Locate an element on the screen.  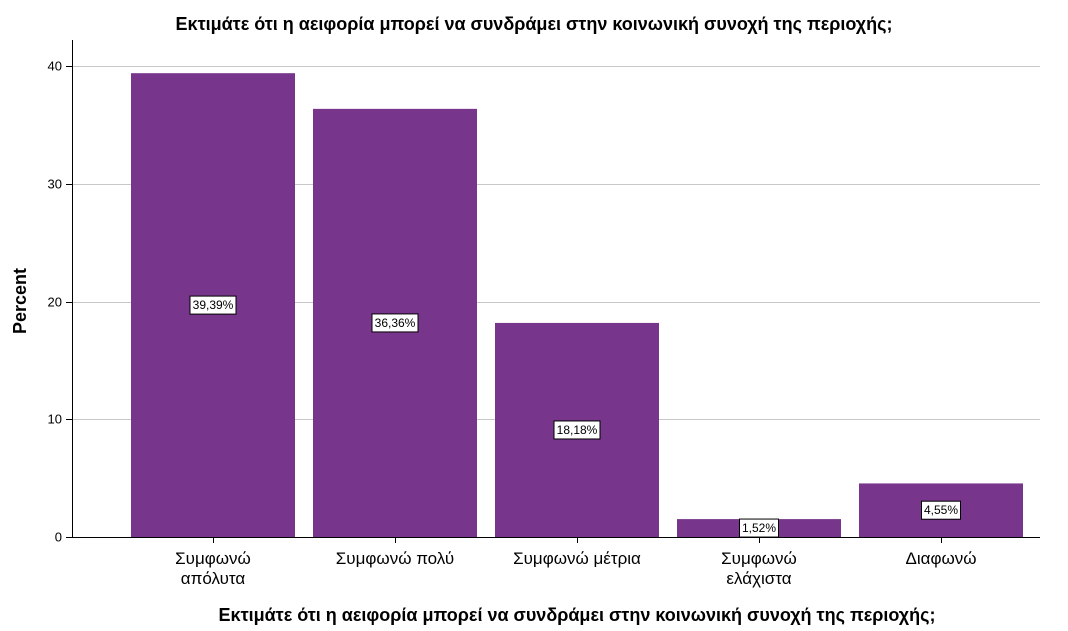
y-tick-label: 40 is located at coordinates (55, 66).